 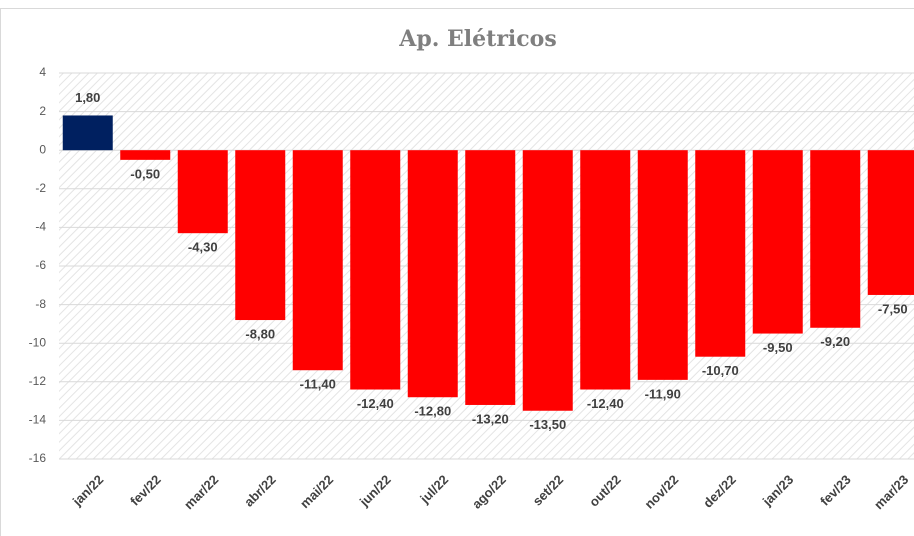 I want to click on value-label: -0,50, so click(x=145, y=173).